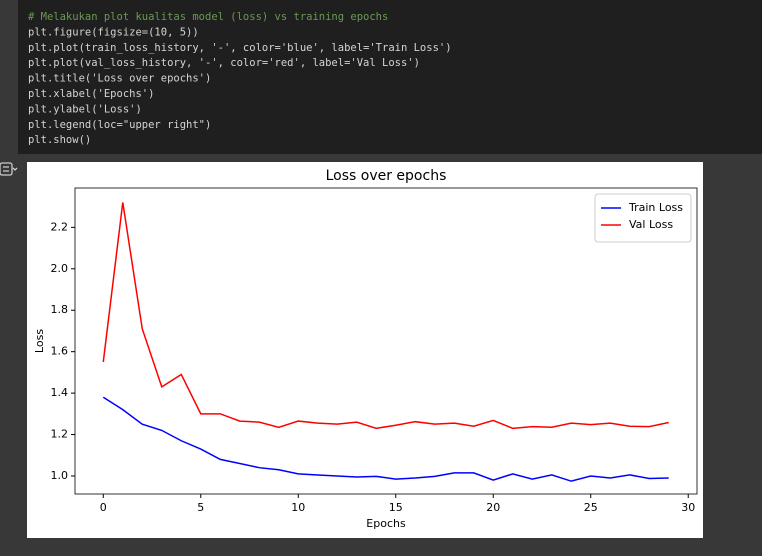 The image size is (762, 556). What do you see at coordinates (298, 507) in the screenshot?
I see `x-tick-label: 10` at bounding box center [298, 507].